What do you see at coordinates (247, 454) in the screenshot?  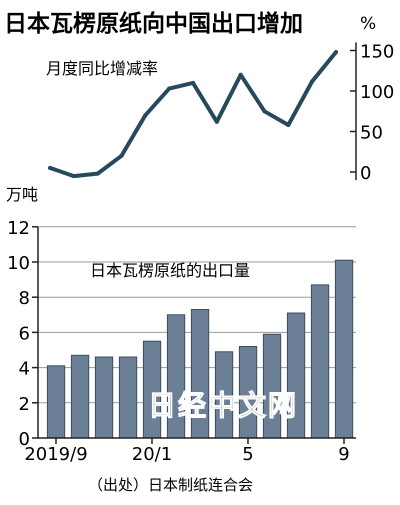 I see `bar-x-tick-label: 5` at bounding box center [247, 454].